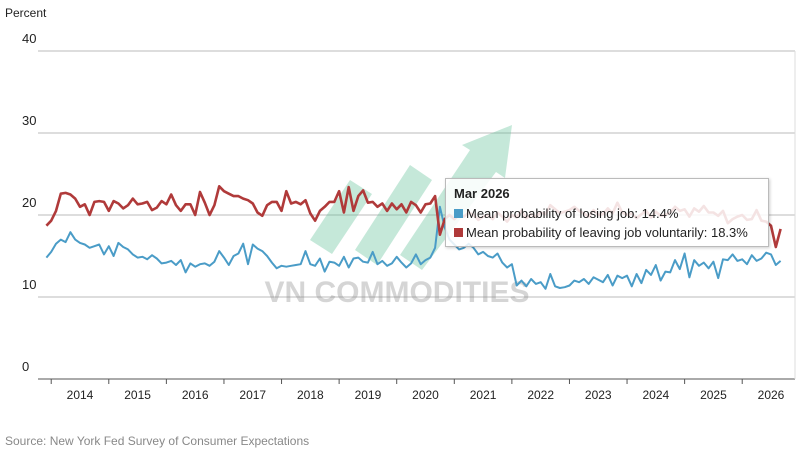 This screenshot has height=450, width=800. What do you see at coordinates (137, 395) in the screenshot?
I see `x-tick-label: 2015` at bounding box center [137, 395].